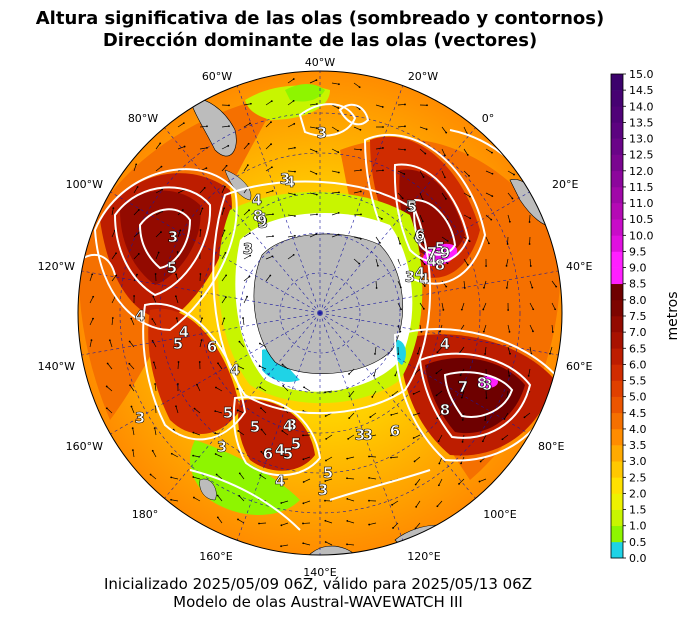  I want to click on contour-label: 3, so click(248, 249).